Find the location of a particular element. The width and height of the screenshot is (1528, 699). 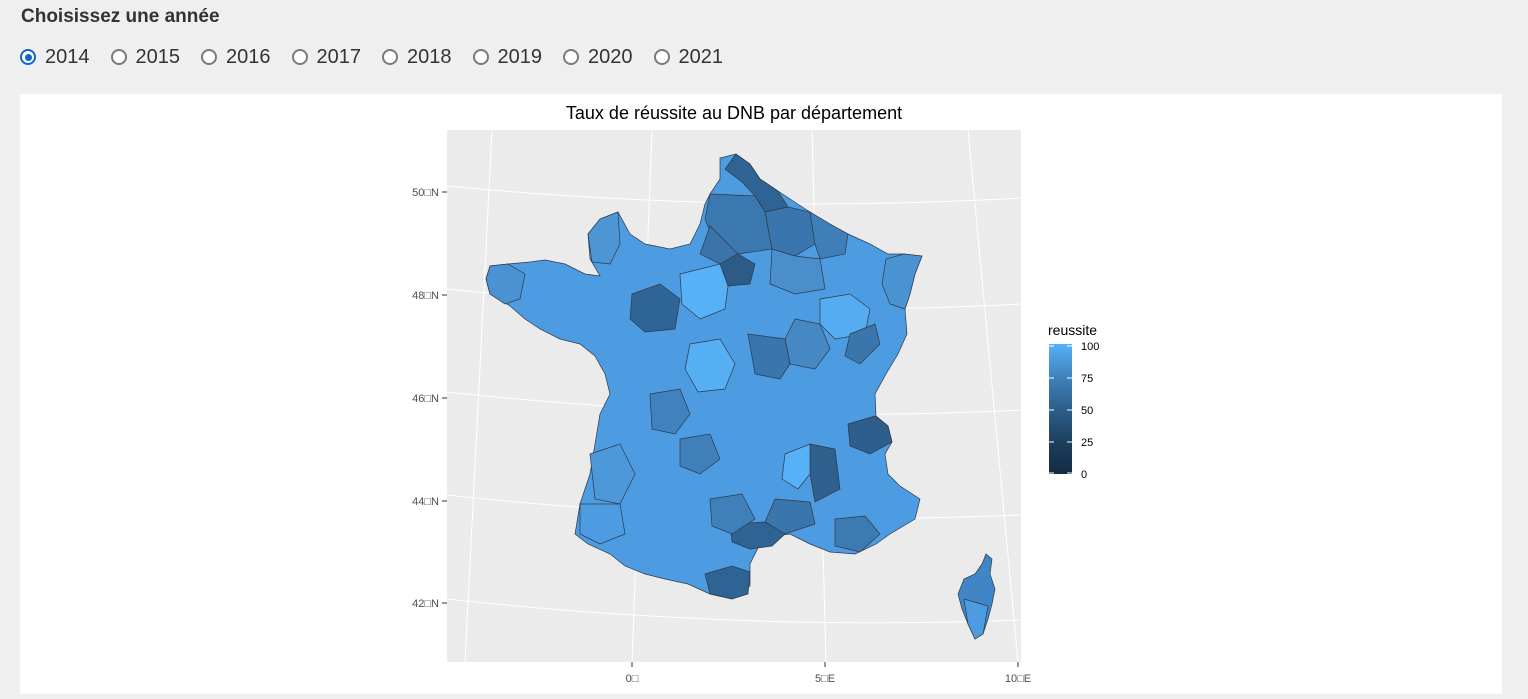

dept-herault is located at coordinates (757, 535).